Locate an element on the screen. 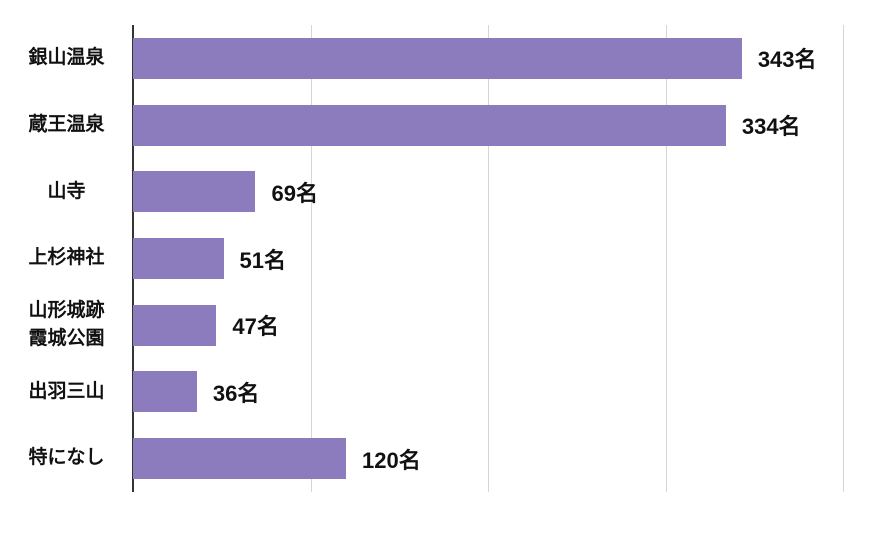  chart-row: 蔵王温泉 334名 is located at coordinates (421, 125).